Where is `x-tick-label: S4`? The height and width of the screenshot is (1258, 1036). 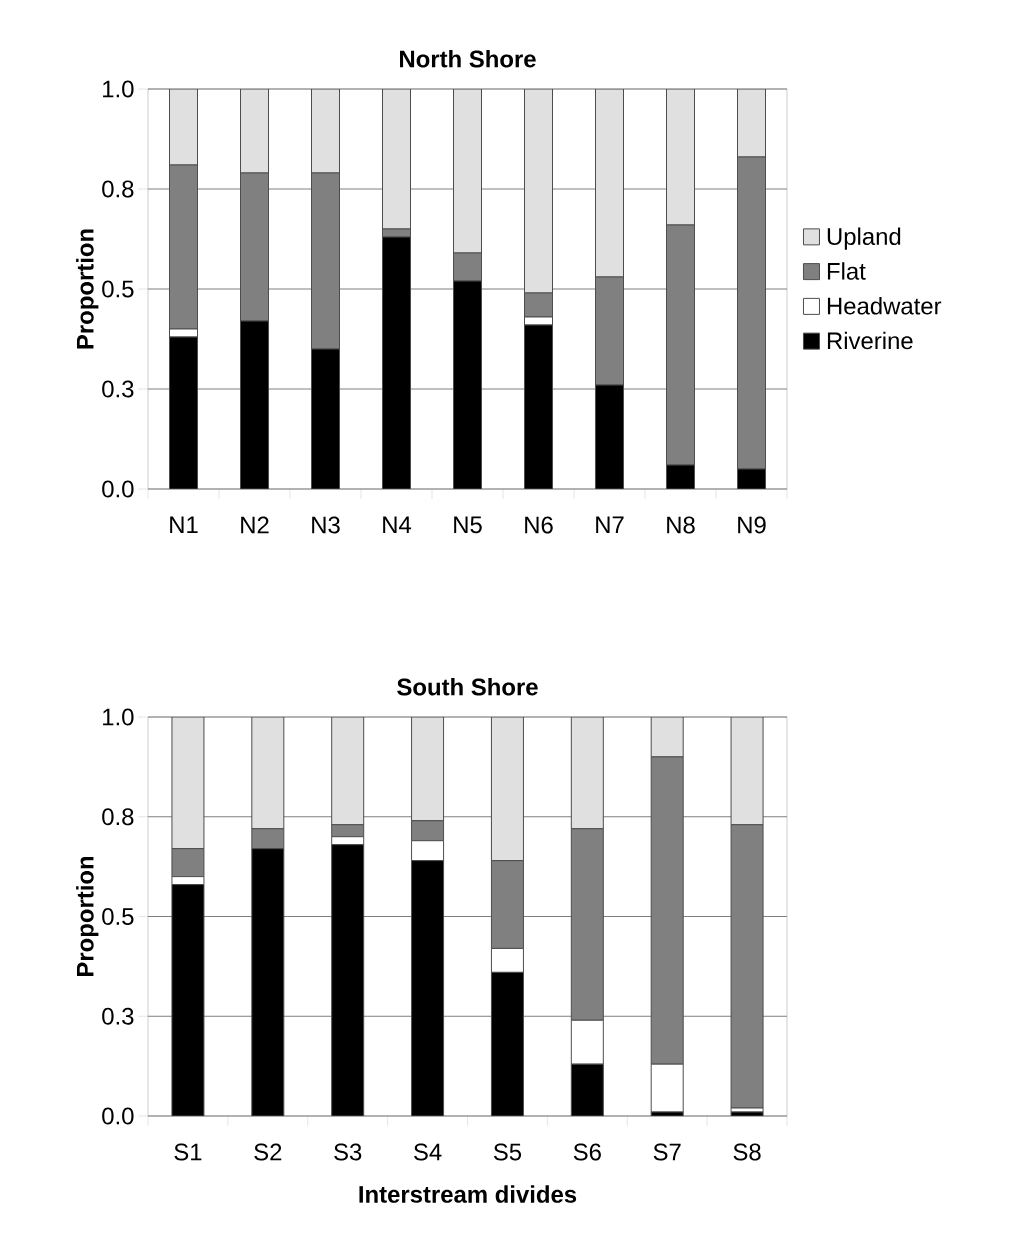 x-tick-label: S4 is located at coordinates (428, 1152).